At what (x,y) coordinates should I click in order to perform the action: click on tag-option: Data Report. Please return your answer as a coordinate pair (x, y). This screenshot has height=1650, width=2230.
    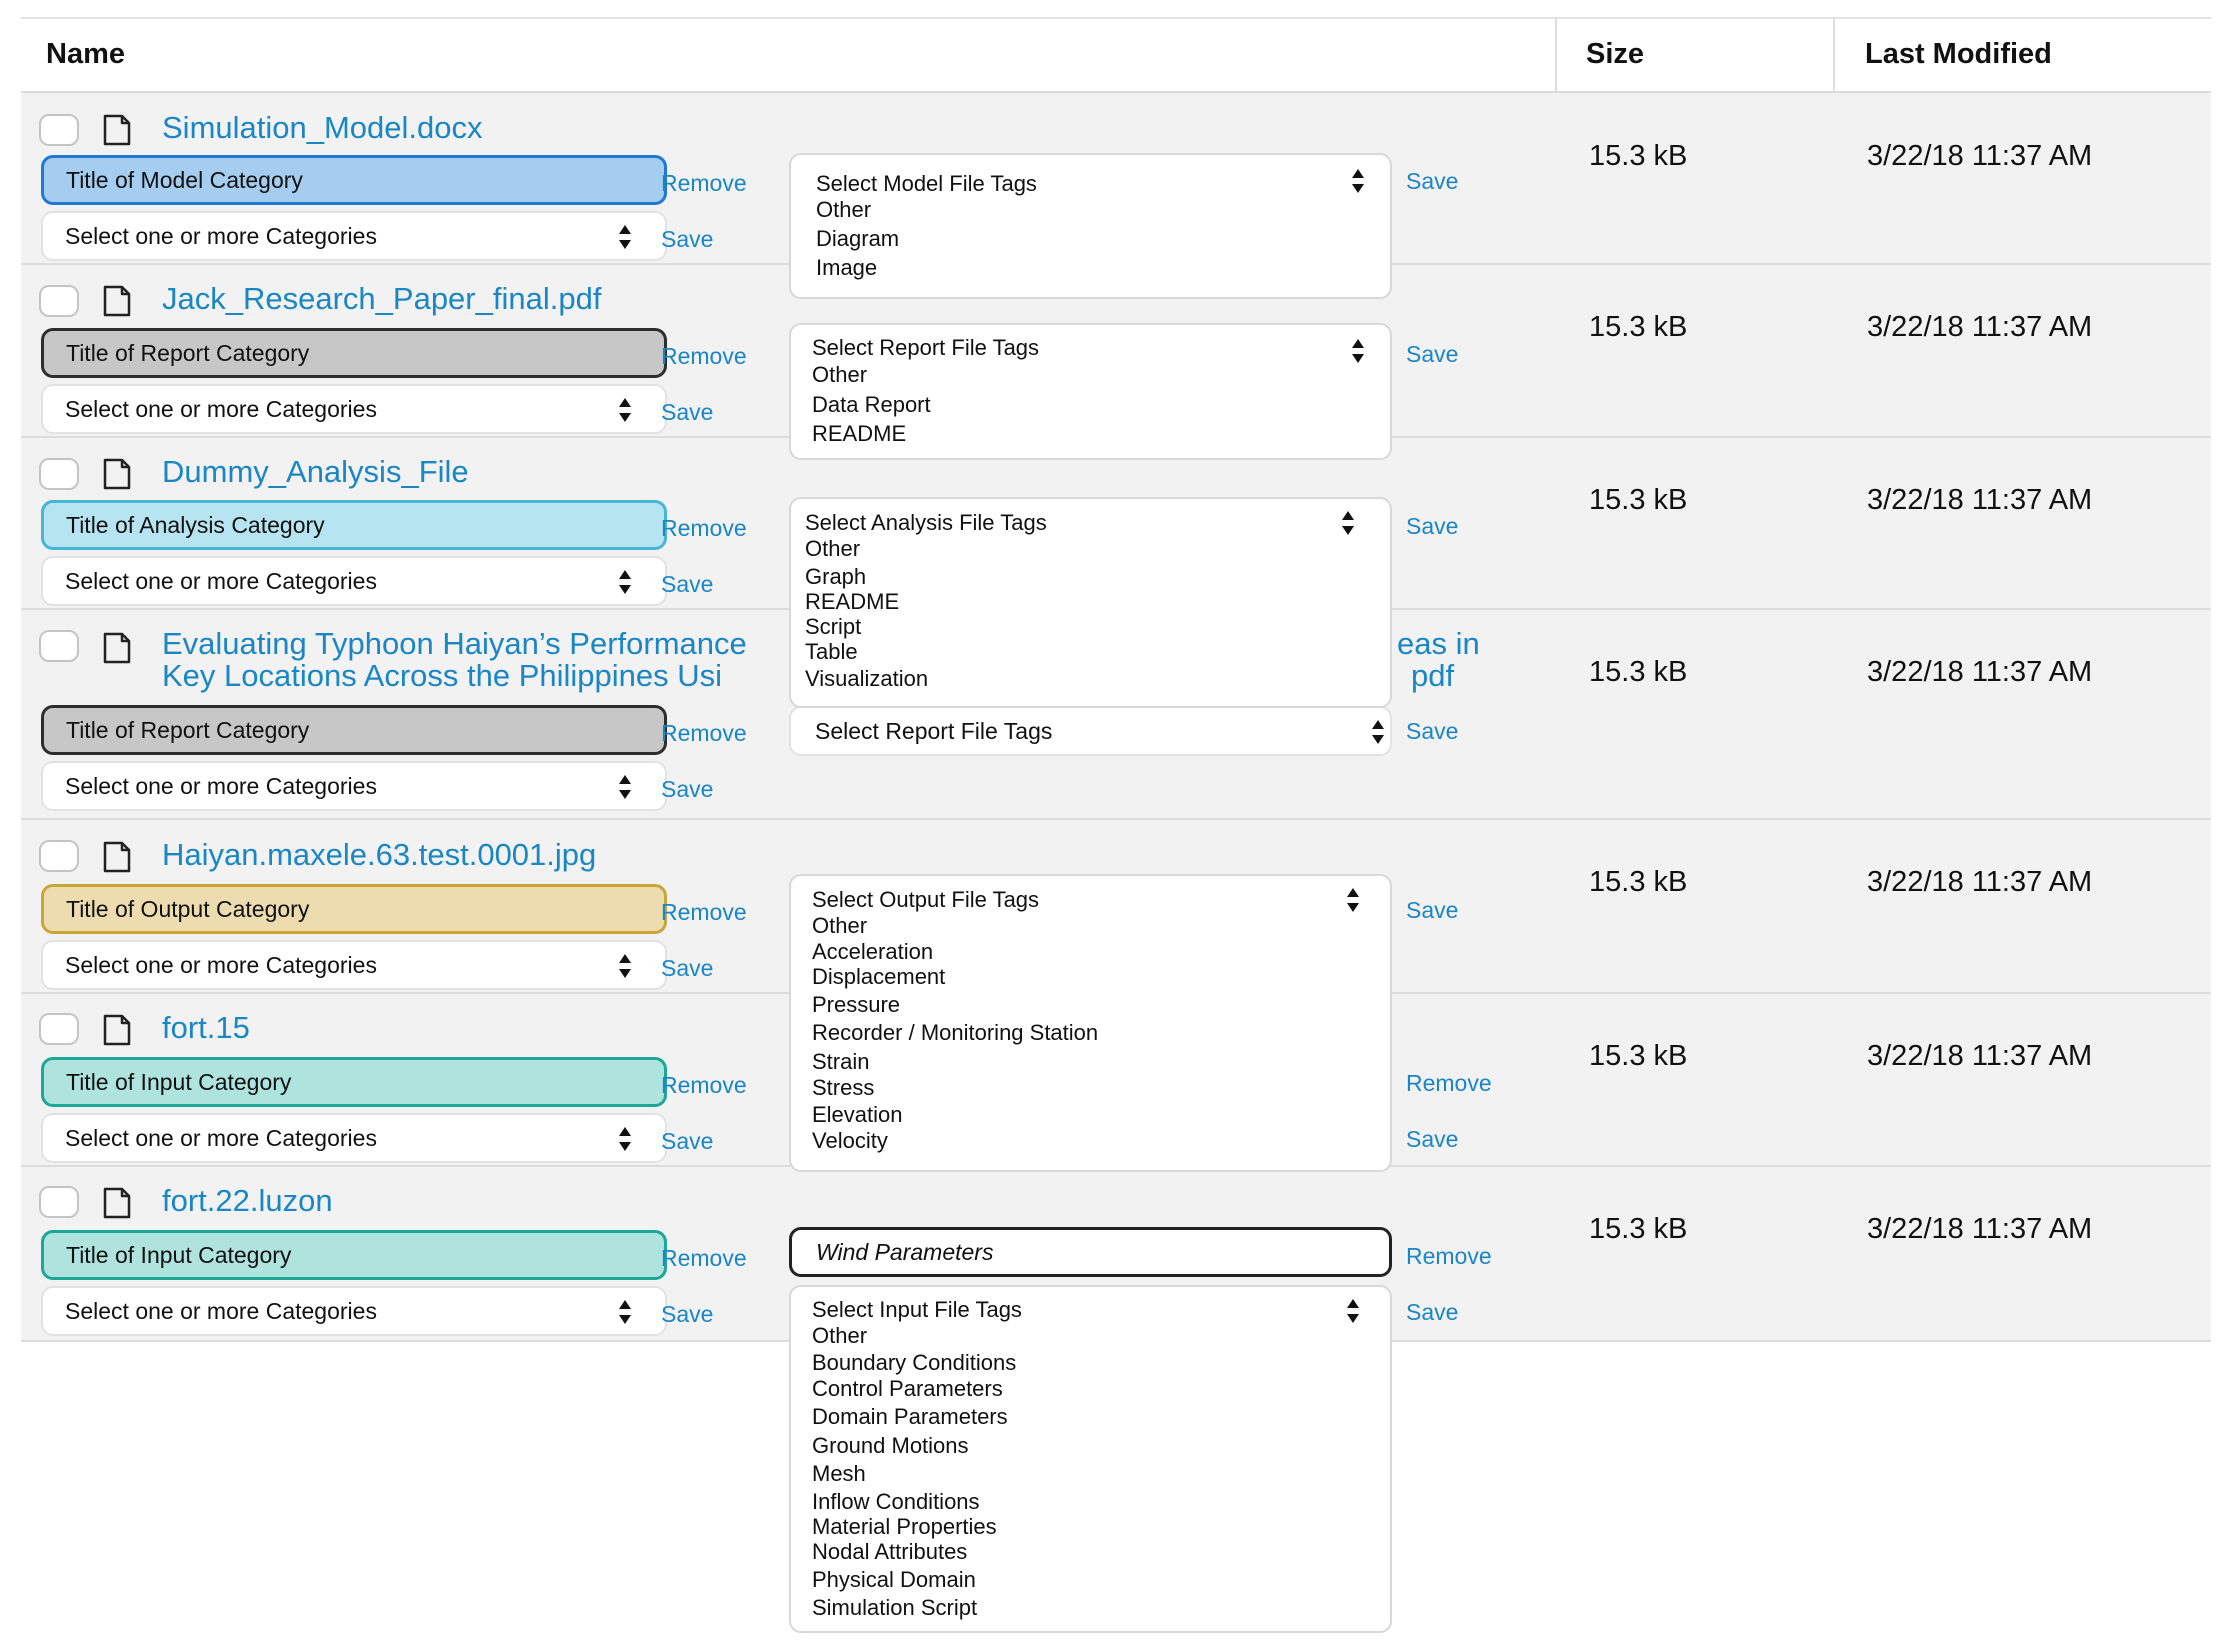
    Looking at the image, I should click on (871, 404).